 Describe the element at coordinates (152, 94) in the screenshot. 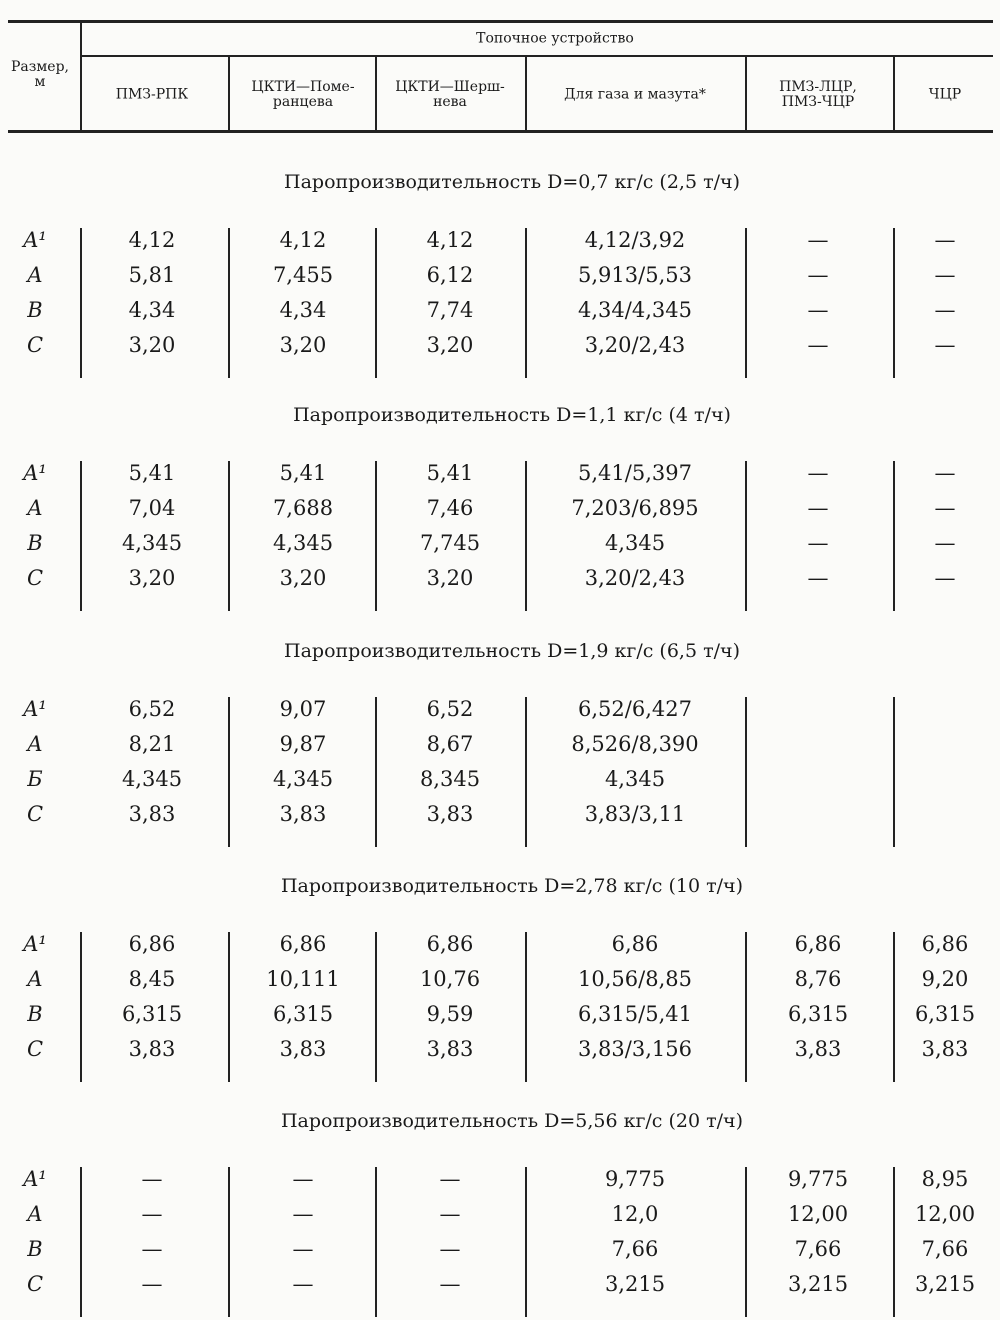

I see `column-header: ПМЗ-РПК` at that location.